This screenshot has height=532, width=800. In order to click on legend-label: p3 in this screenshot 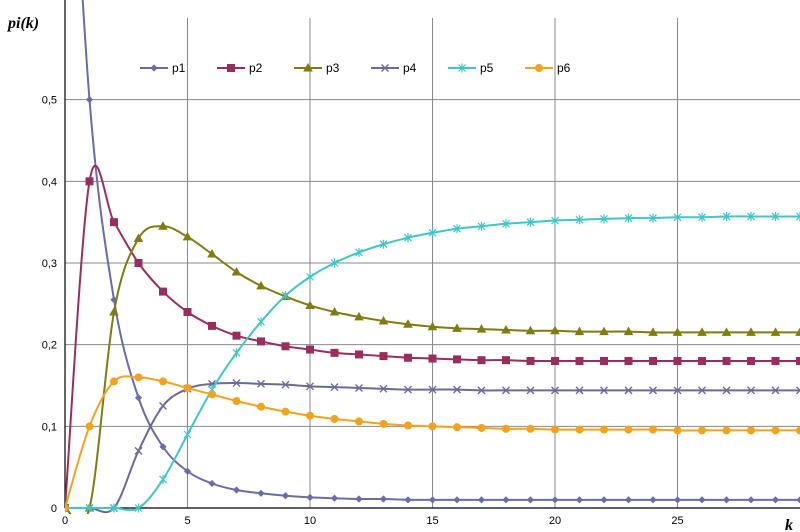, I will do `click(333, 68)`.